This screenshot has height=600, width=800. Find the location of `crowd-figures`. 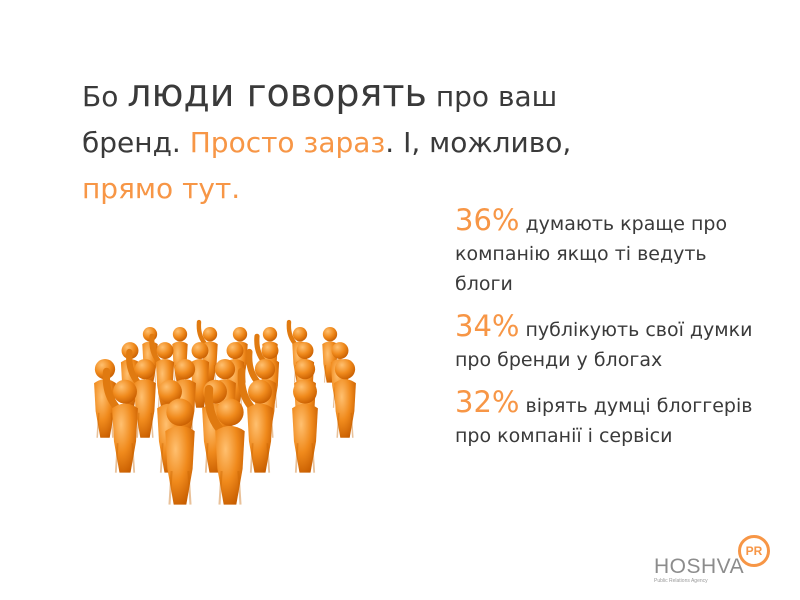

crowd-figures is located at coordinates (225, 413).